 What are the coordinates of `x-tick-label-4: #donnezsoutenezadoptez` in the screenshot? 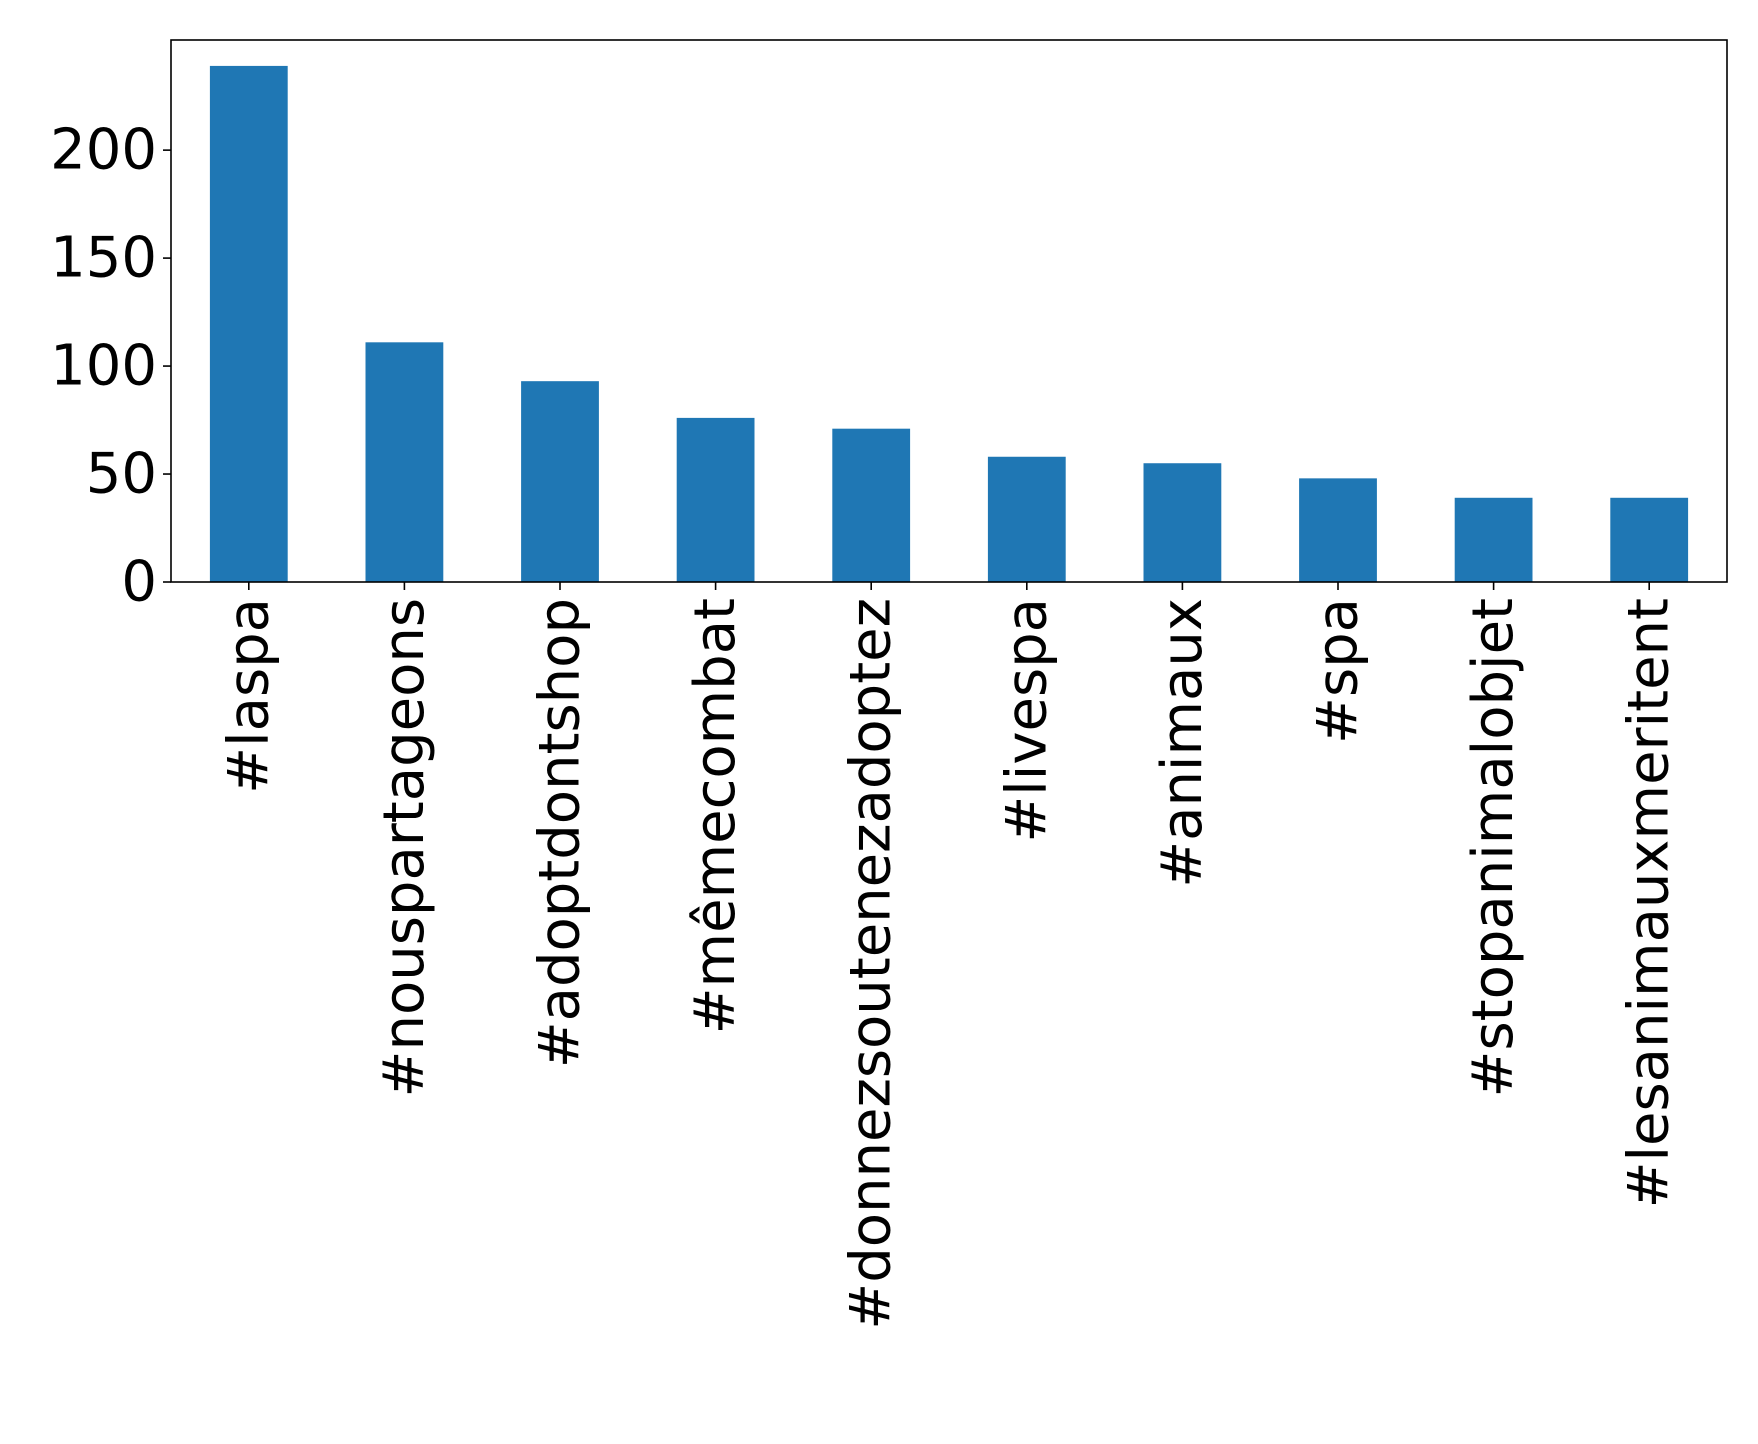 It's located at (871, 964).